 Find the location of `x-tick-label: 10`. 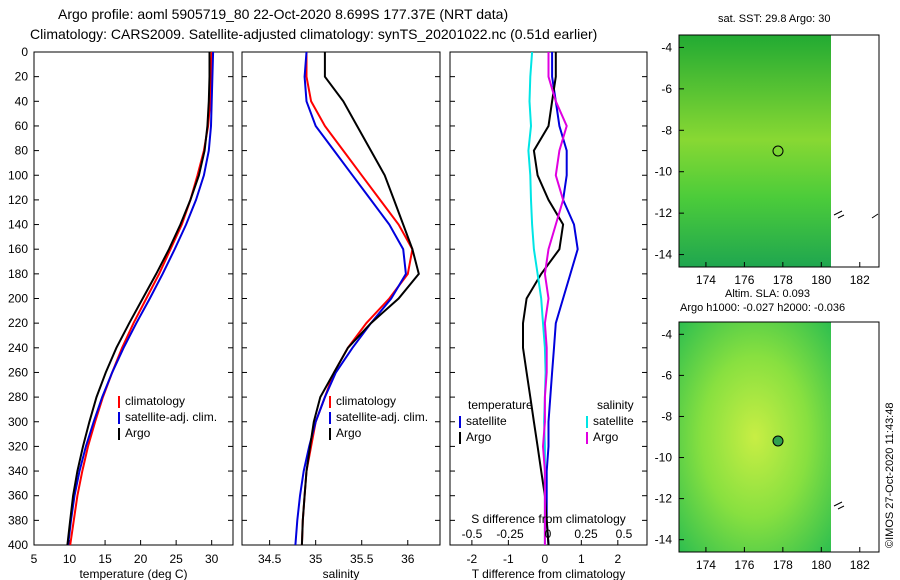

x-tick-label: 10 is located at coordinates (70, 559).